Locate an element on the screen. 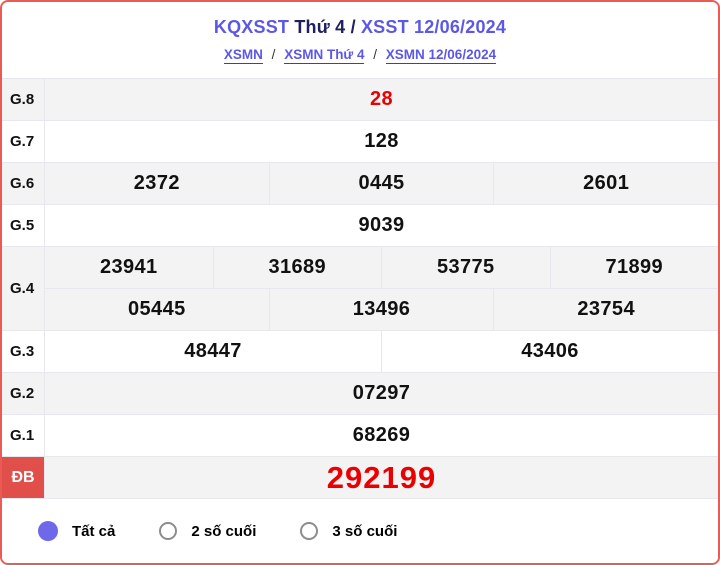 The height and width of the screenshot is (565, 720). filter-bar: Tất cả 2 số cuối 3 số cuối is located at coordinates (360, 530).